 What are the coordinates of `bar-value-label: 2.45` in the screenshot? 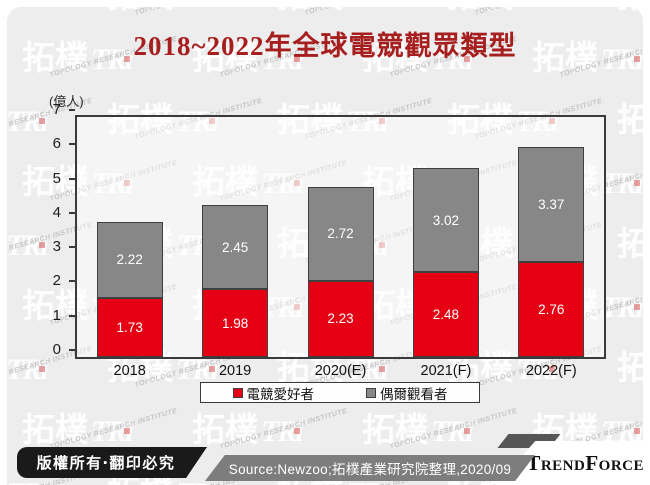 It's located at (235, 247).